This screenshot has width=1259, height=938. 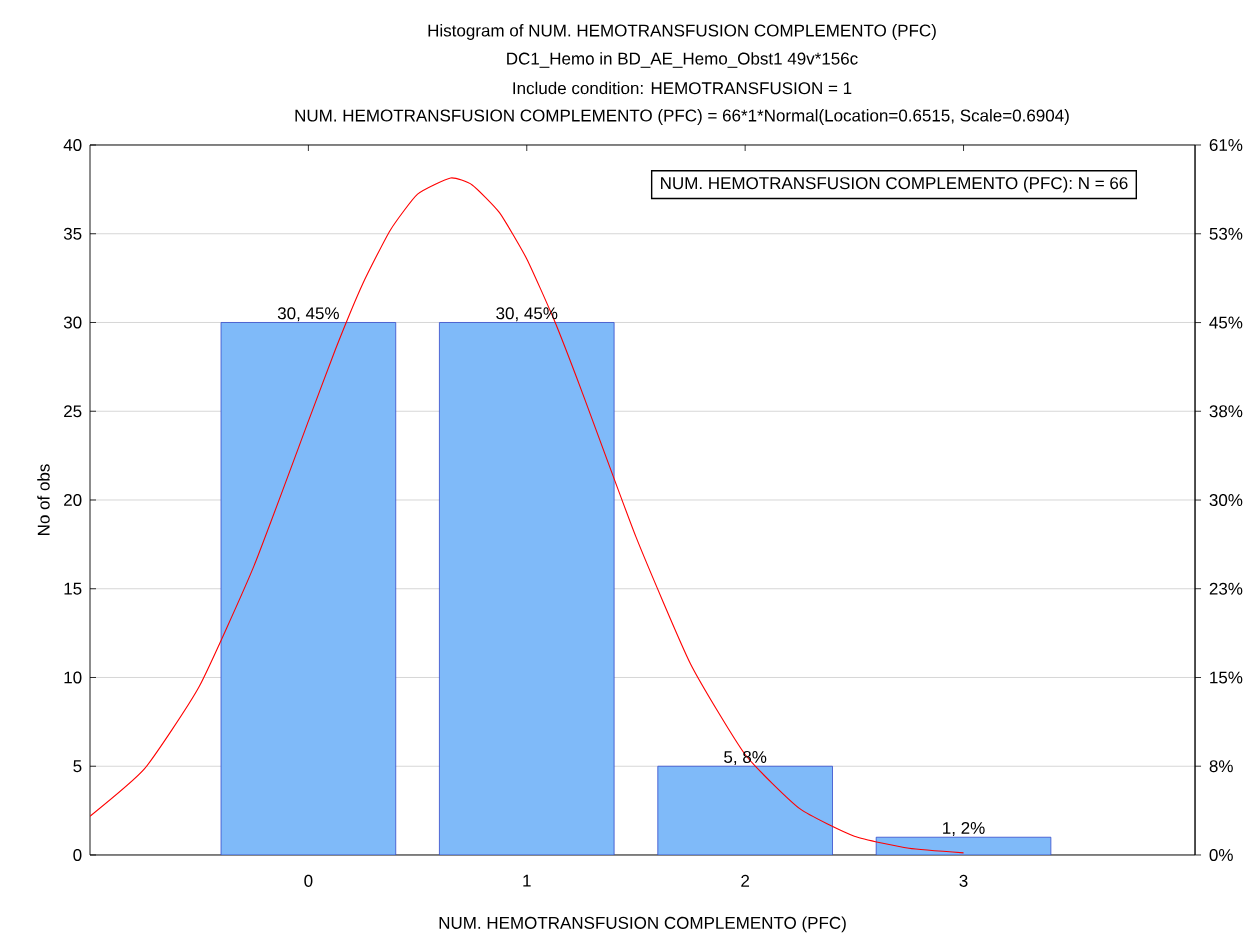 What do you see at coordinates (73, 411) in the screenshot?
I see `y-tick-label: 25` at bounding box center [73, 411].